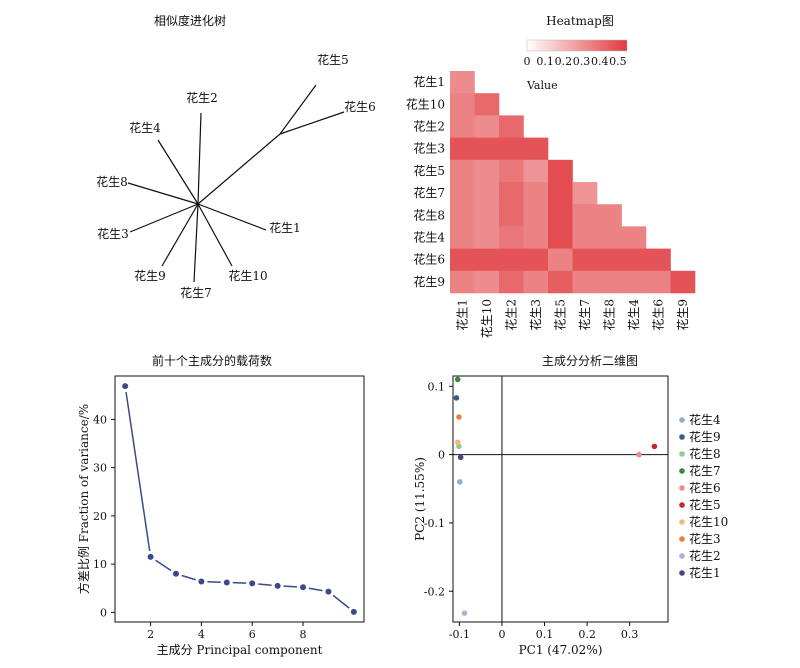 This screenshot has height=668, width=800. Describe the element at coordinates (542, 85) in the screenshot. I see `colorbar-label: Value` at that location.